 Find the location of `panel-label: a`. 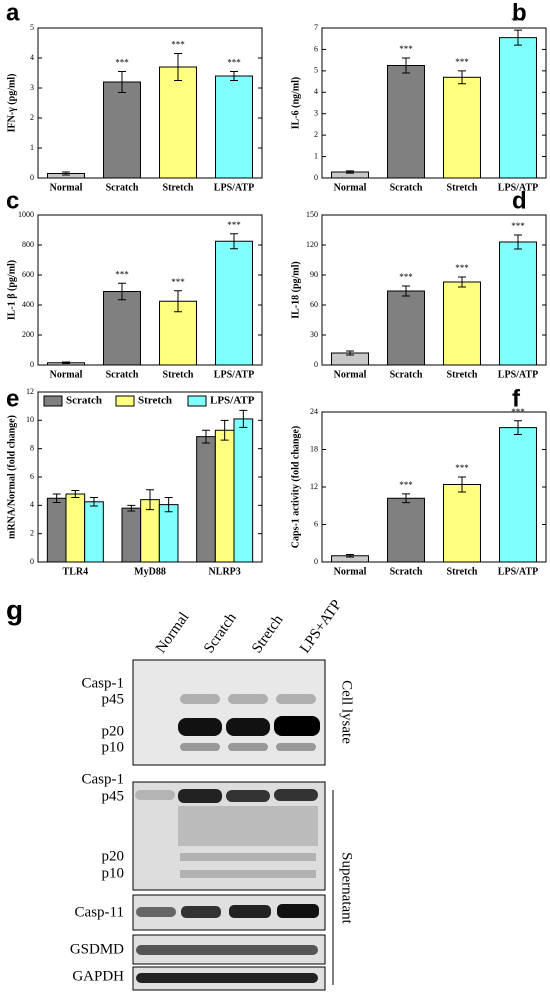

panel-label: a is located at coordinates (13, 13).